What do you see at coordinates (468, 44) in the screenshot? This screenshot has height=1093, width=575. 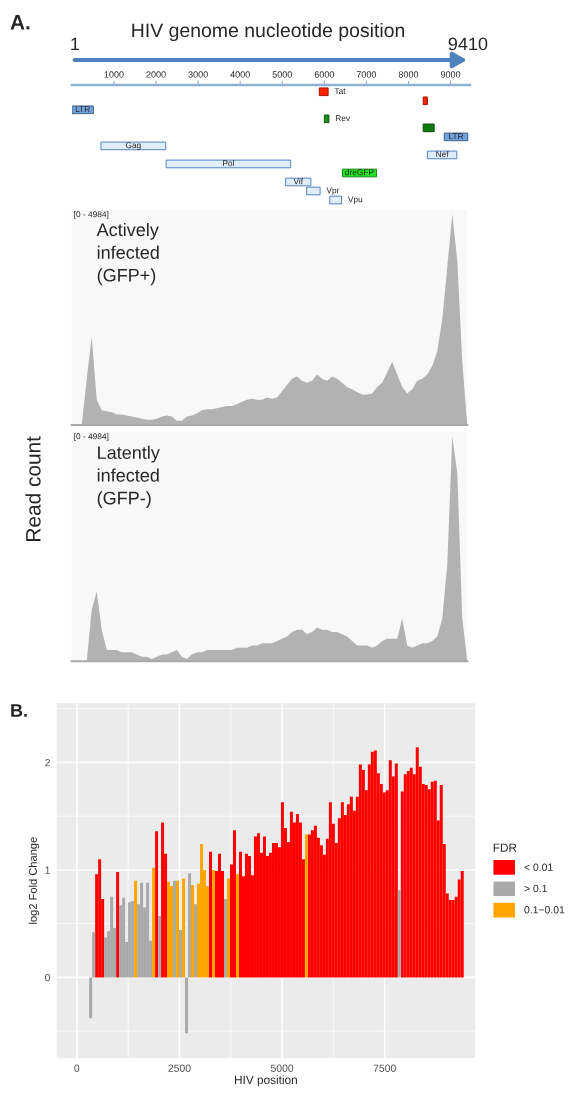 I see `text: 9410` at bounding box center [468, 44].